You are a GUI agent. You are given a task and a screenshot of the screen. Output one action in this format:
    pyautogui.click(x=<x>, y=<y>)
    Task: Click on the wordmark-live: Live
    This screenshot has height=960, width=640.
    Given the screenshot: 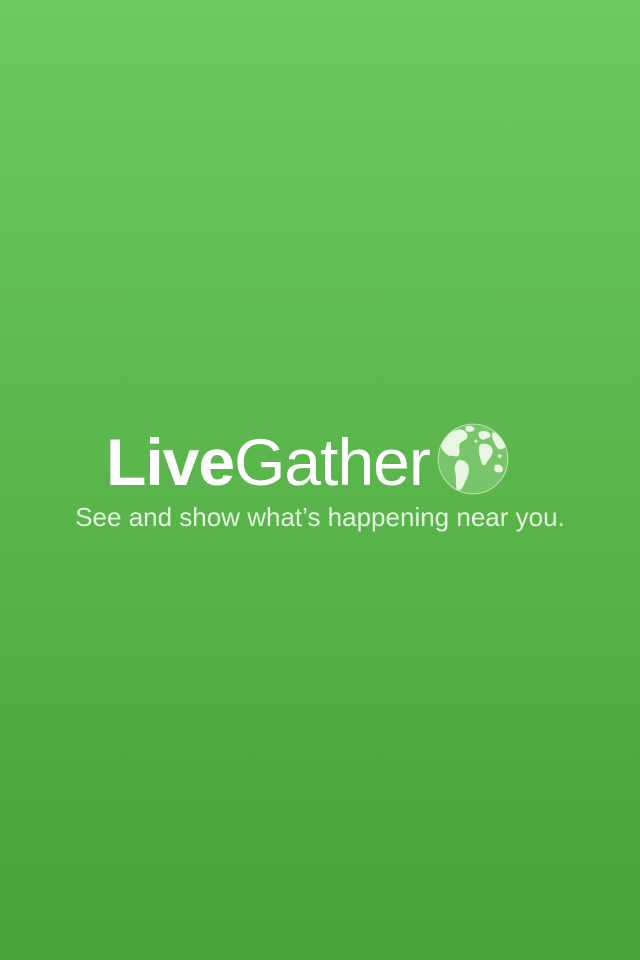 What is the action you would take?
    pyautogui.click(x=170, y=462)
    